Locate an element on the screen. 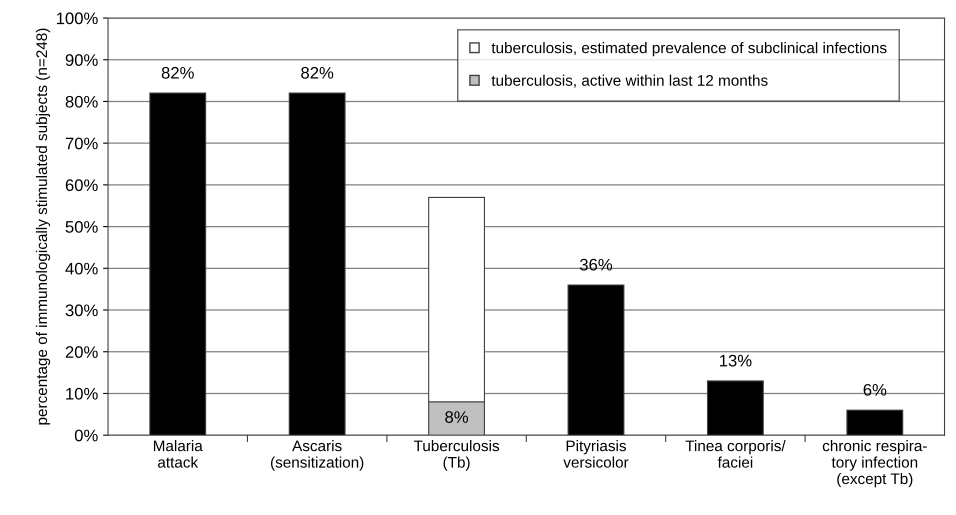 The height and width of the screenshot is (515, 956). y-tick-label: 30% is located at coordinates (82, 310).